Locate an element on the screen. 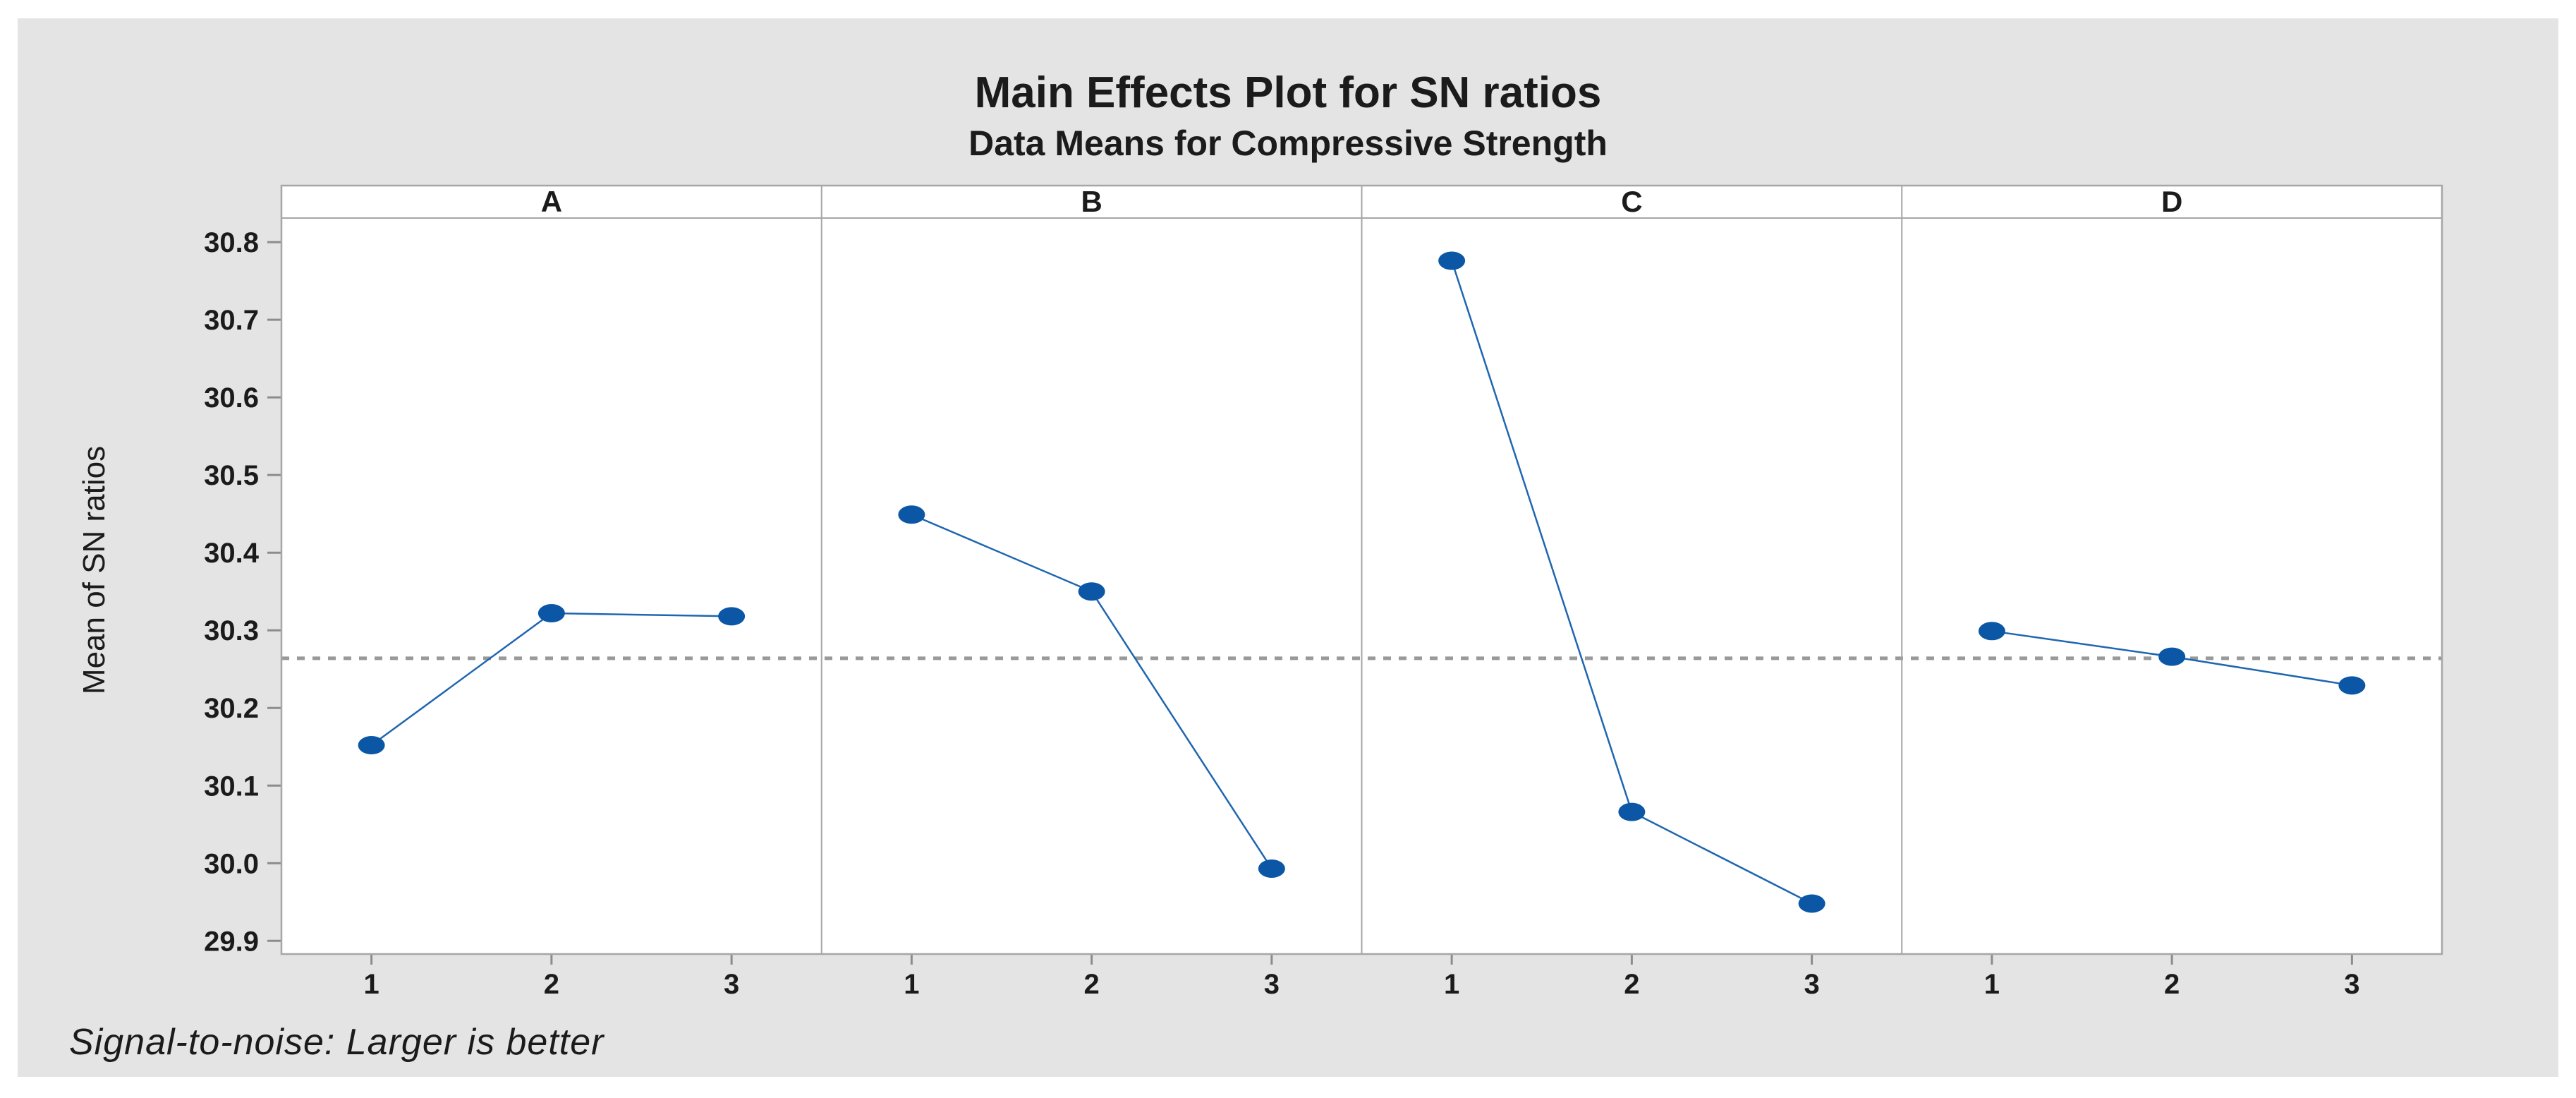 This screenshot has width=2576, height=1098. y-tick-label: 30.0 is located at coordinates (231, 863).